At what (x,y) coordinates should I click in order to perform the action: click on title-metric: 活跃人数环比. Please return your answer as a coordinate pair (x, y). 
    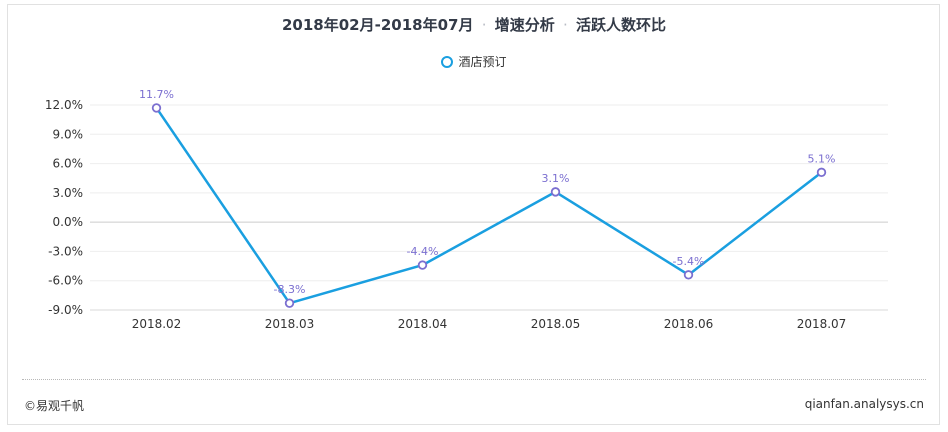
    Looking at the image, I should click on (620, 25).